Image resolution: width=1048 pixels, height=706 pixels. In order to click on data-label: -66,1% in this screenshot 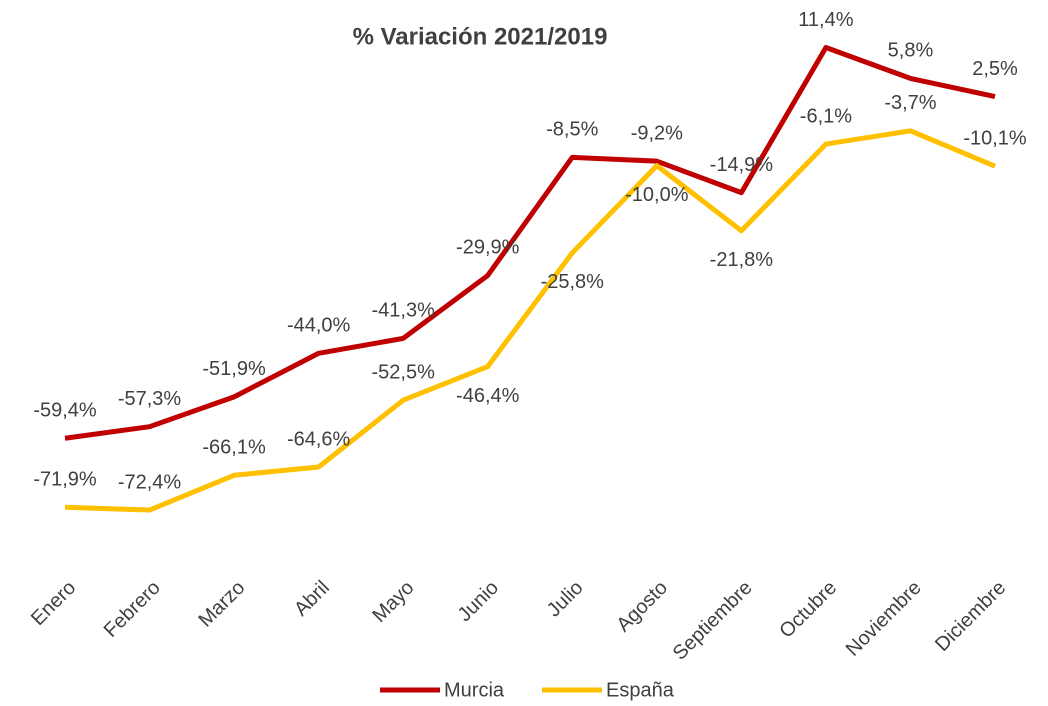, I will do `click(234, 448)`.